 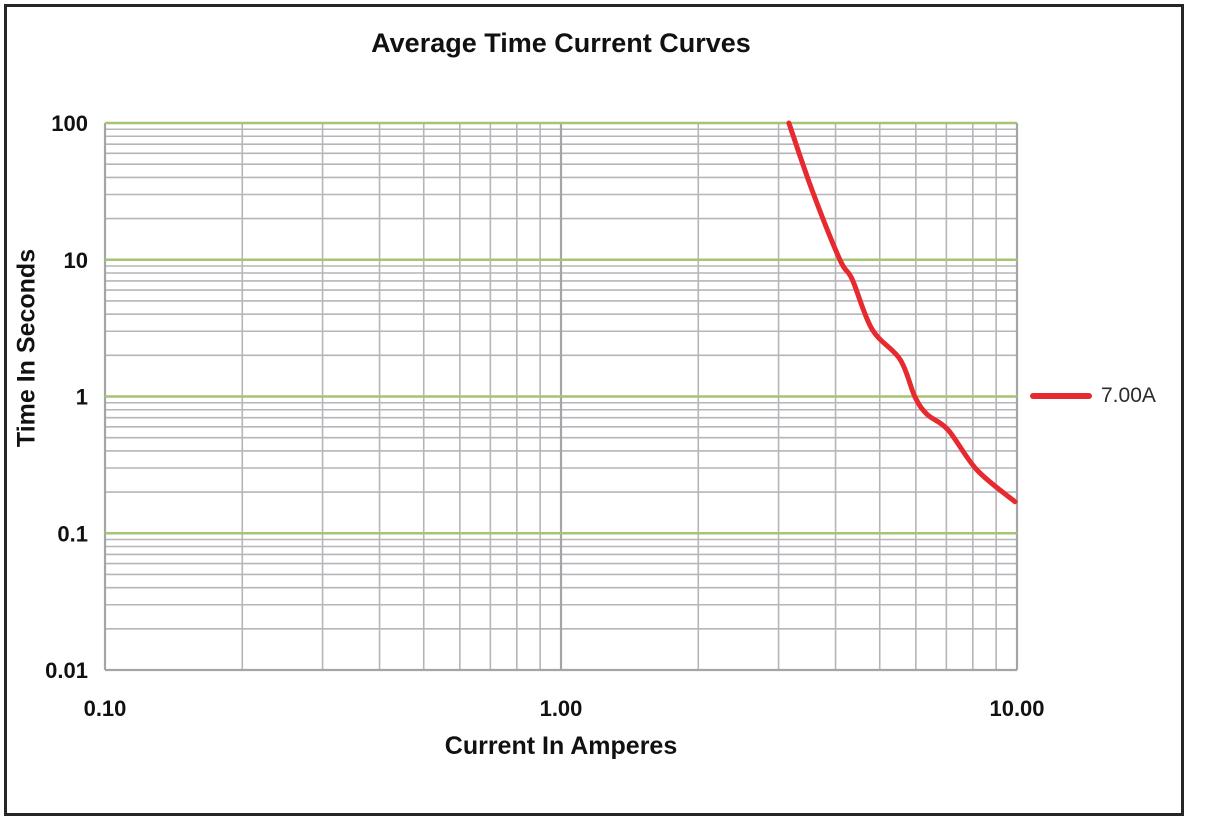 What do you see at coordinates (82, 397) in the screenshot?
I see `y-tick-label: 1` at bounding box center [82, 397].